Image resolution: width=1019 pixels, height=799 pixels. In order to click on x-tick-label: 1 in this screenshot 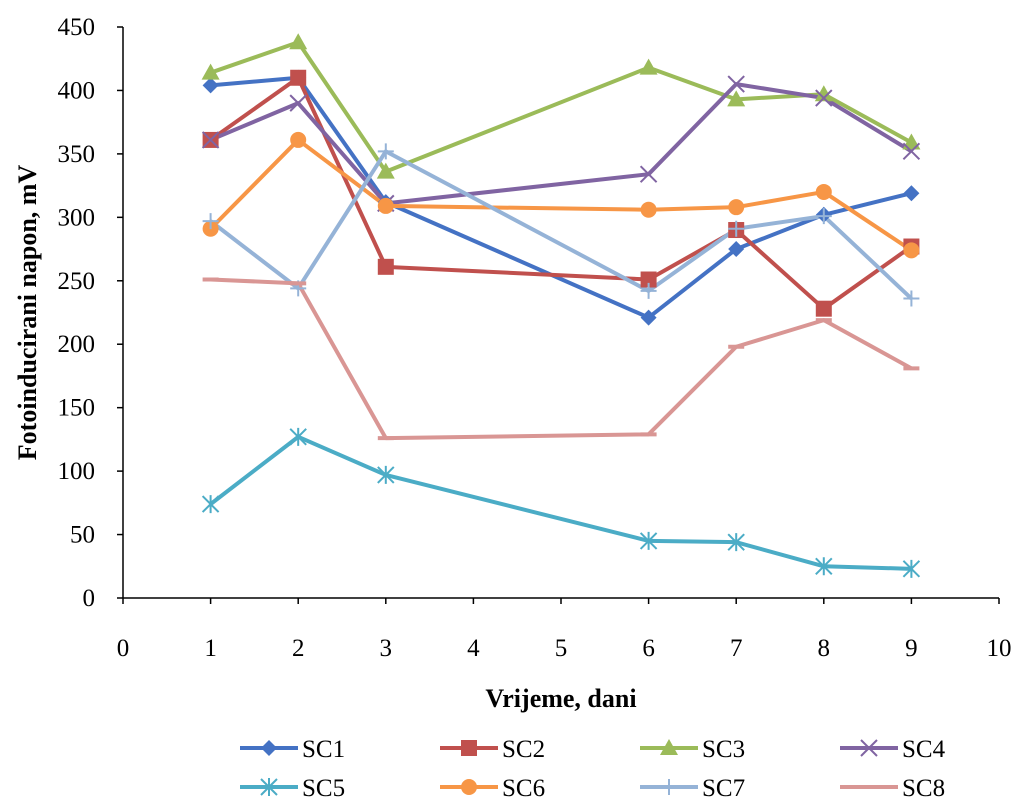, I will do `click(210, 648)`.